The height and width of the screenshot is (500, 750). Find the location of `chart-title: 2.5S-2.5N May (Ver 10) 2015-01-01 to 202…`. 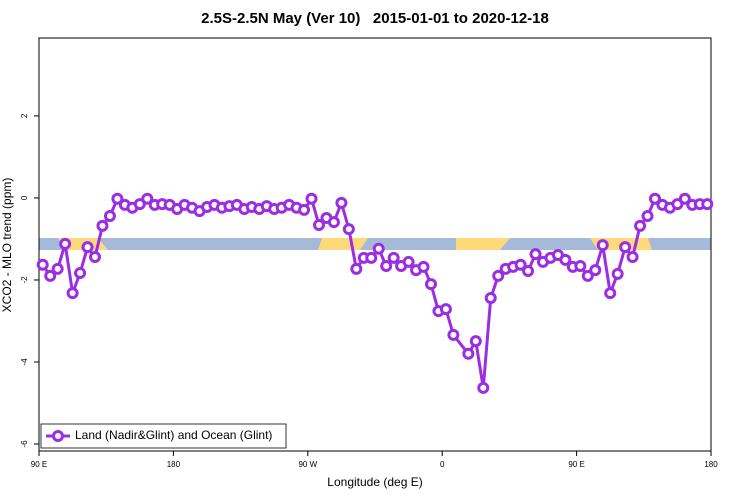

chart-title: 2.5S-2.5N May (Ver 10) 2015-01-01 to 202… is located at coordinates (375, 18).